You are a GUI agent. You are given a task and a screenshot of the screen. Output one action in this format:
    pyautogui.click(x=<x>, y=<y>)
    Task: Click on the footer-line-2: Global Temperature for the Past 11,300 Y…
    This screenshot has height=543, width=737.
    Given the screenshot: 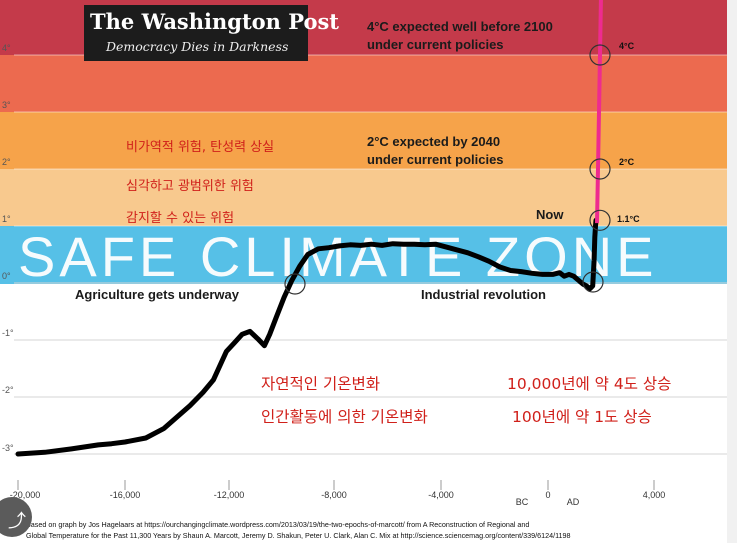 What is the action you would take?
    pyautogui.click(x=298, y=535)
    